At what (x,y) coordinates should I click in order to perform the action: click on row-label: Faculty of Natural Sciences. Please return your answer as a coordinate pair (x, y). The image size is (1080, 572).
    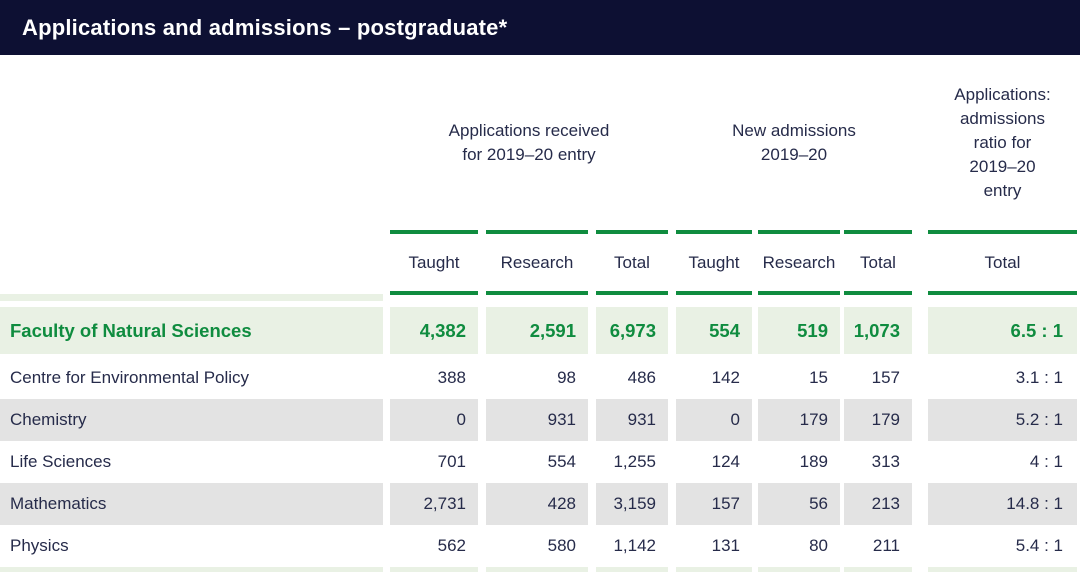
    Looking at the image, I should click on (191, 330).